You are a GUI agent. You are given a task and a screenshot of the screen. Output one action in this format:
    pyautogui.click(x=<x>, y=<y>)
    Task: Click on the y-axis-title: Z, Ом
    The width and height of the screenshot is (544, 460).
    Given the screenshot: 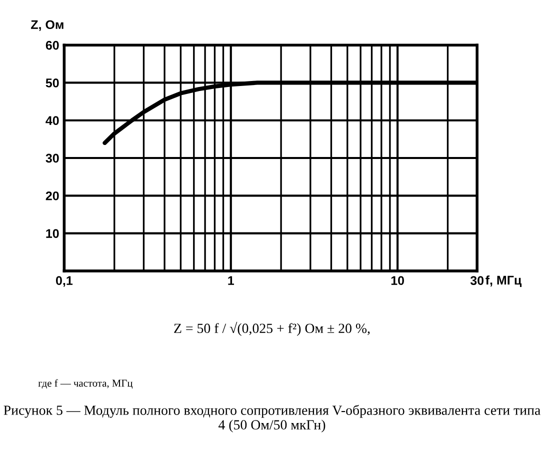 What is the action you would take?
    pyautogui.click(x=47, y=25)
    